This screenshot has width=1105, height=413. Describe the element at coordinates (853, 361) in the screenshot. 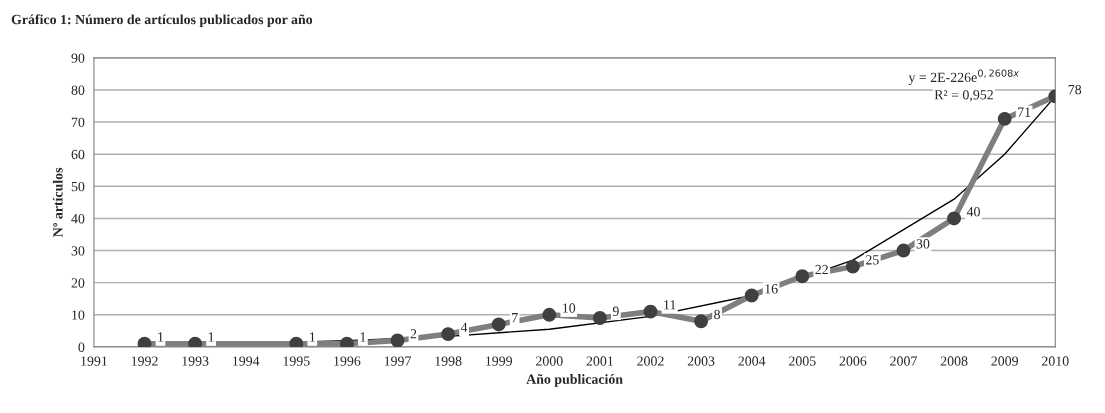

I see `x-tick-label: 2006` at that location.